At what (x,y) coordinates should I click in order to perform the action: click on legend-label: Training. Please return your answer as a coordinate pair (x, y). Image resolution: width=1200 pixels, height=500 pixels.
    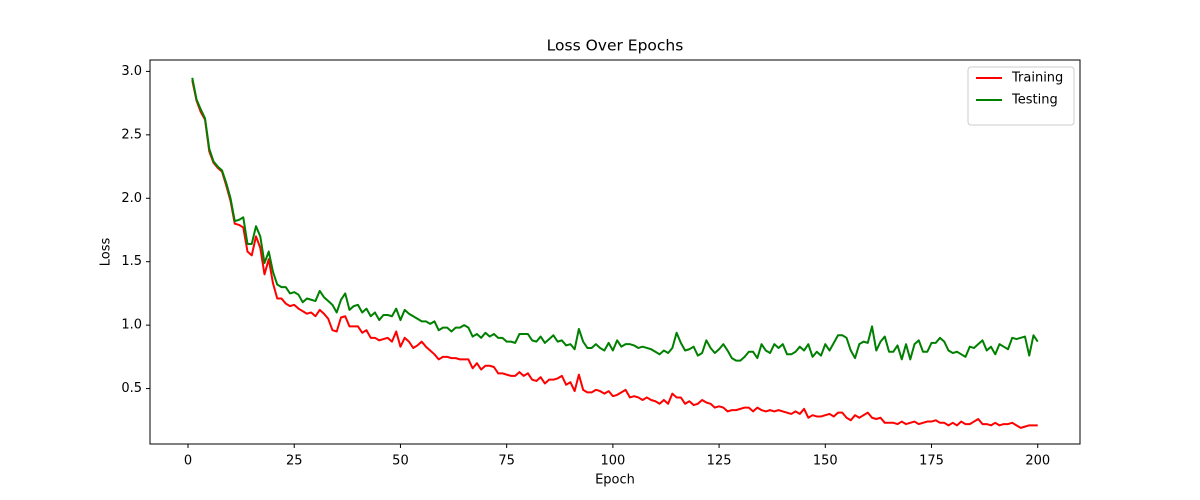
    Looking at the image, I should click on (1037, 78).